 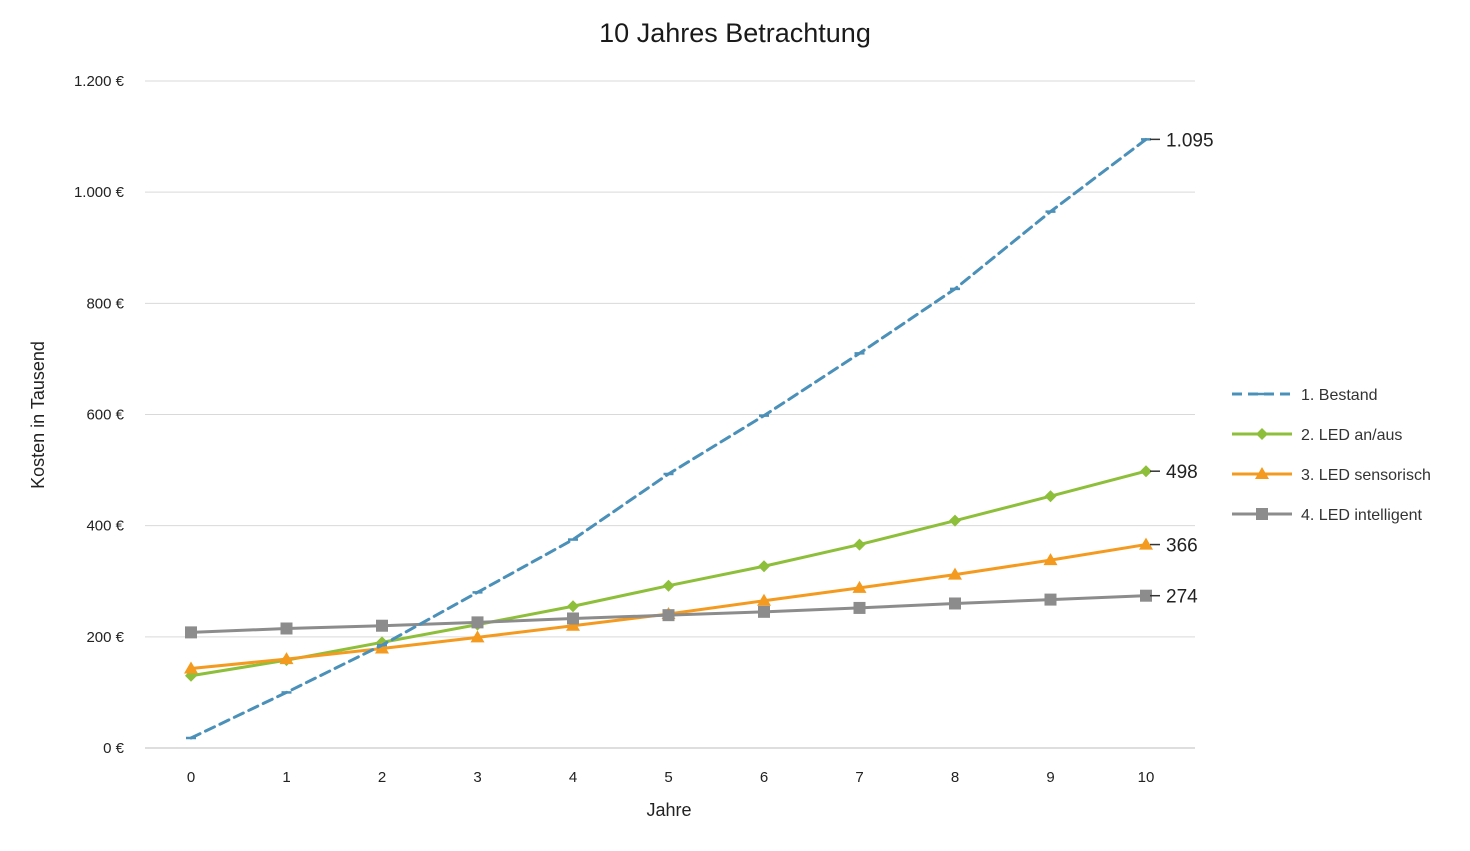 I want to click on x-tick-label: 5, so click(x=668, y=777).